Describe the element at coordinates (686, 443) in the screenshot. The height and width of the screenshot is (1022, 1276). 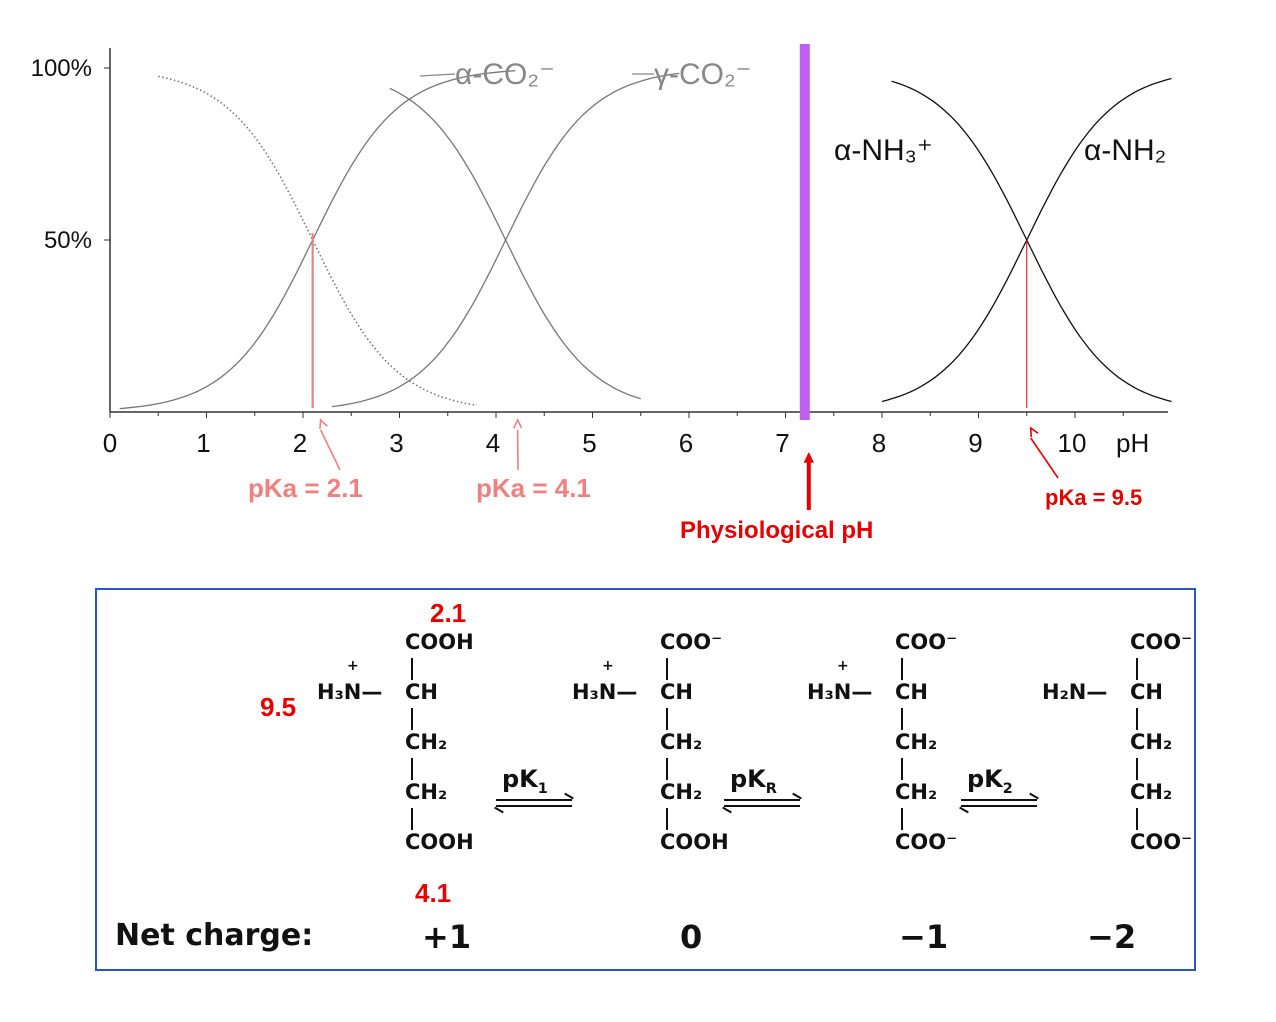
I see `x-tick-label: 6` at that location.